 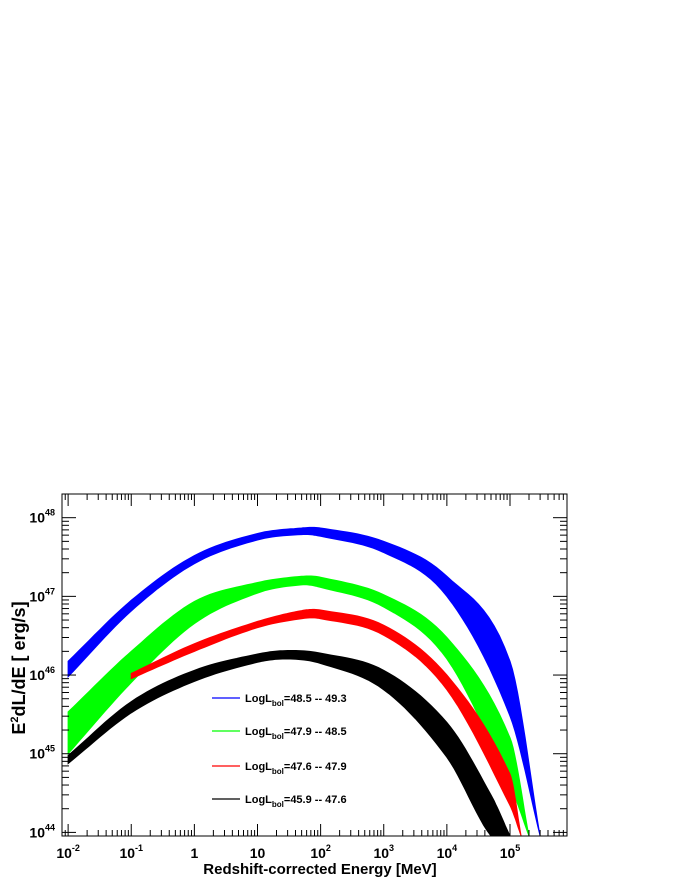 What do you see at coordinates (42, 831) in the screenshot?
I see `y-tick-label: 1044` at bounding box center [42, 831].